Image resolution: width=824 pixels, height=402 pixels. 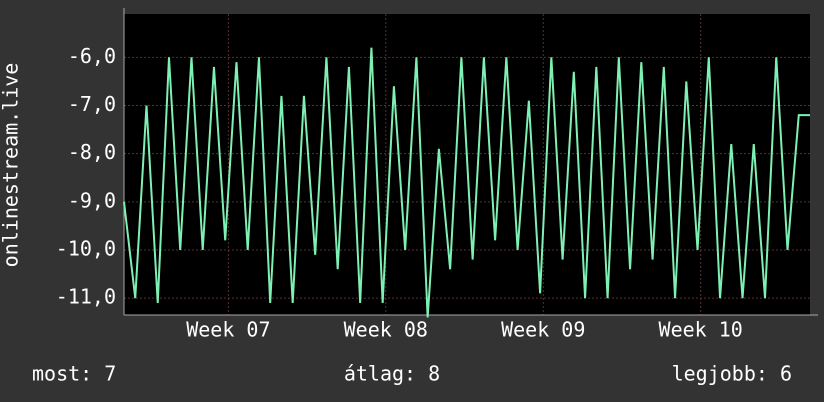 What do you see at coordinates (74, 374) in the screenshot?
I see `footer-text: most: 7` at bounding box center [74, 374].